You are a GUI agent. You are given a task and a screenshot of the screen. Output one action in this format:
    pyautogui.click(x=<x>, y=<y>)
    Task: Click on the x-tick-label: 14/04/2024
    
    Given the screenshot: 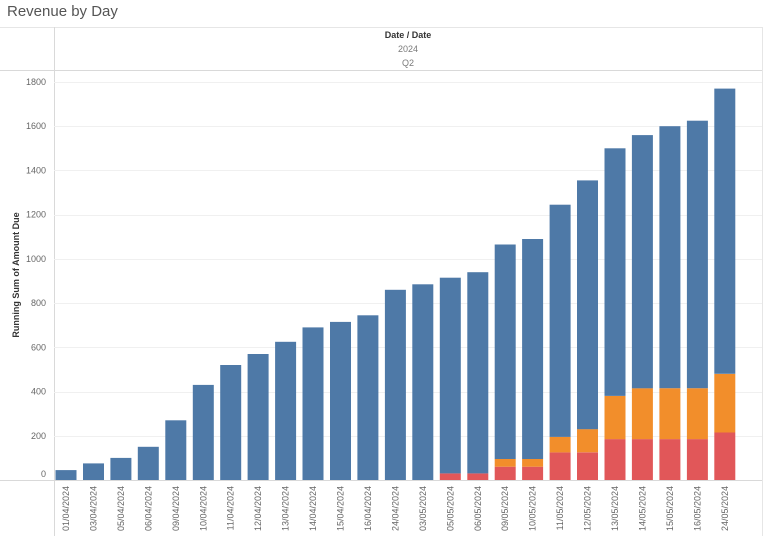 What is the action you would take?
    pyautogui.click(x=313, y=508)
    